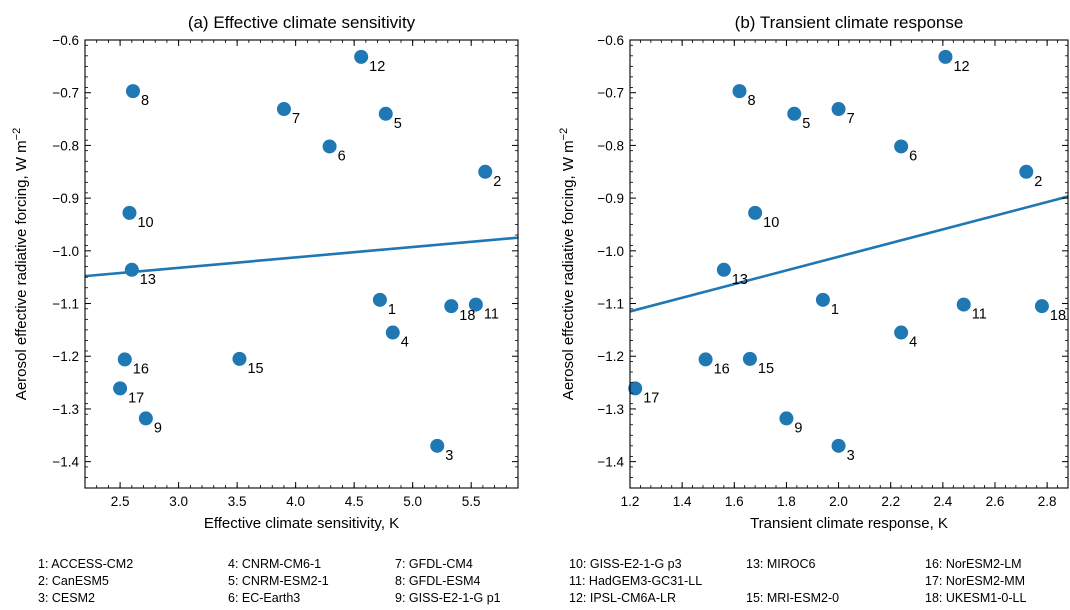  What do you see at coordinates (890, 501) in the screenshot?
I see `x-tick-label: 2.2` at bounding box center [890, 501].